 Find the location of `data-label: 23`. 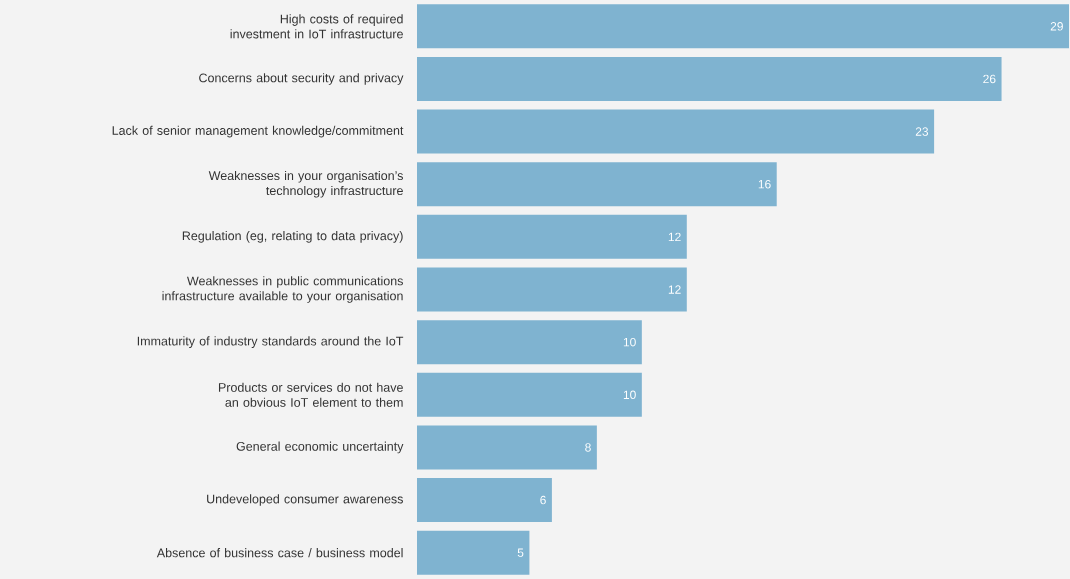

data-label: 23 is located at coordinates (922, 131).